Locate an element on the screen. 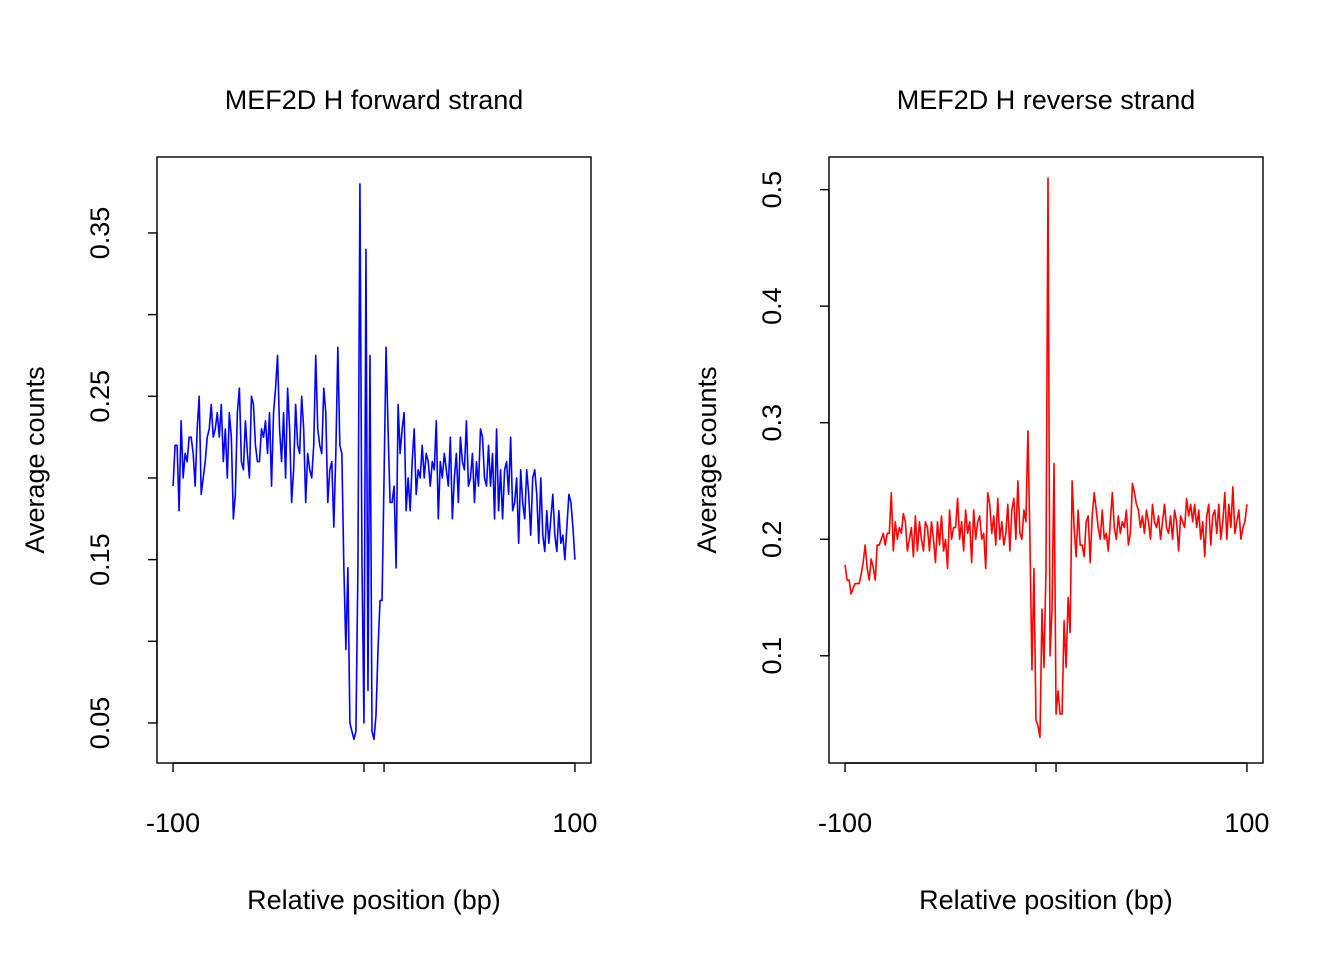  y-tick-label: 0.35 is located at coordinates (100, 233).